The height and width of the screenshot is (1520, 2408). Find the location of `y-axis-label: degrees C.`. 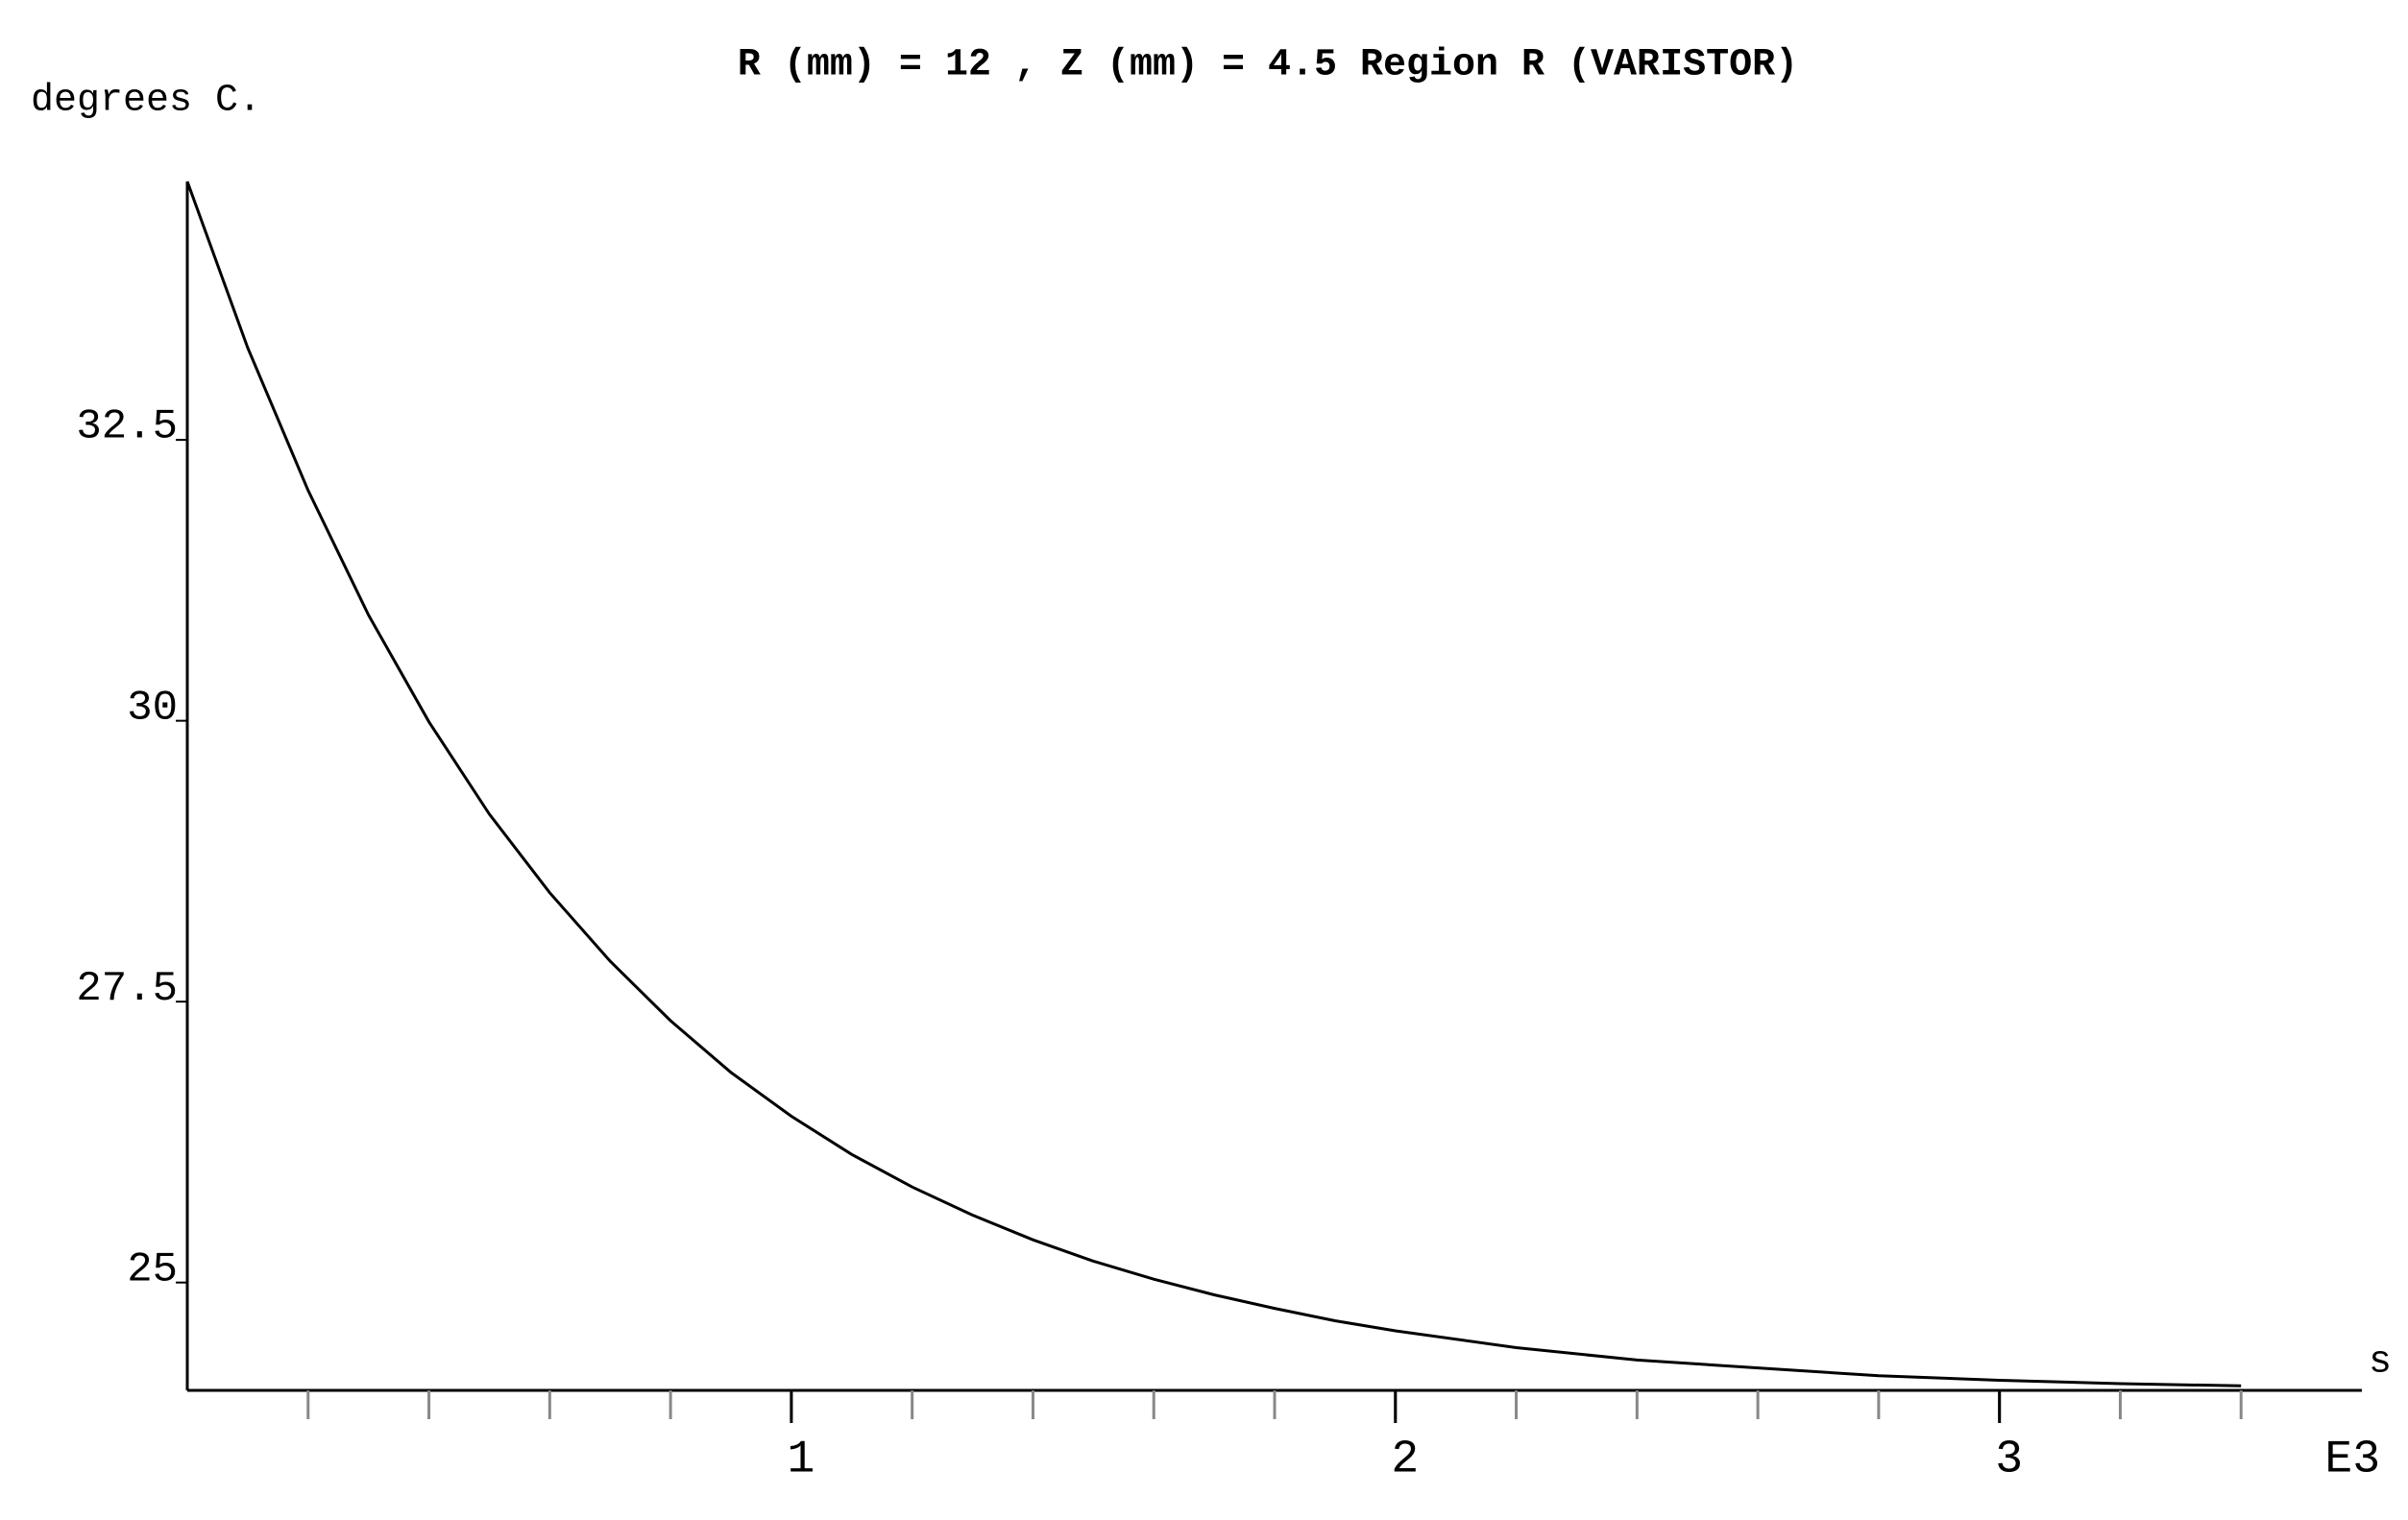

y-axis-label: degrees C. is located at coordinates (146, 101).